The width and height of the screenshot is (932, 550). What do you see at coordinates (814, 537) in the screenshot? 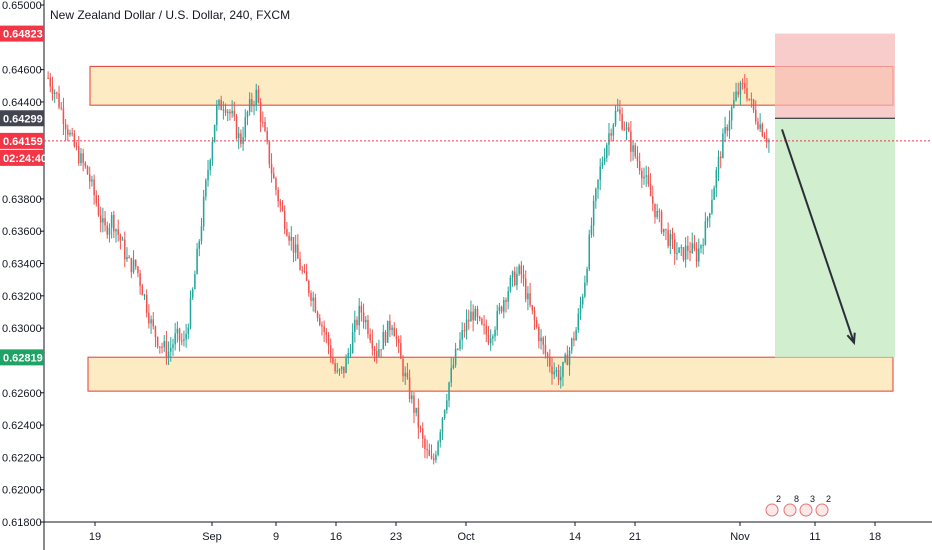
I see `x-tick-label: 11` at bounding box center [814, 537].